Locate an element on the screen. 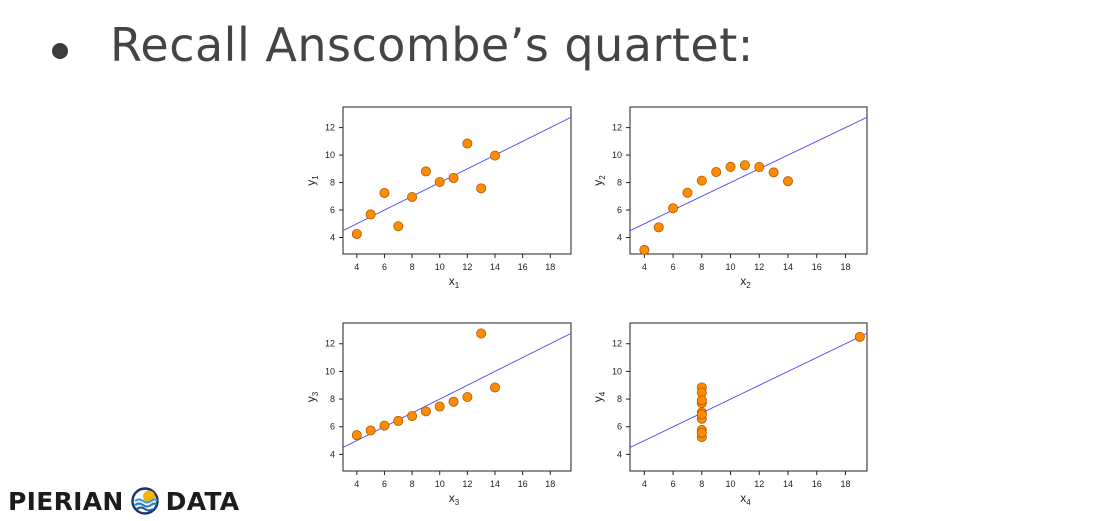 The width and height of the screenshot is (1117, 521). pierian-data-logo-icon is located at coordinates (144, 501).